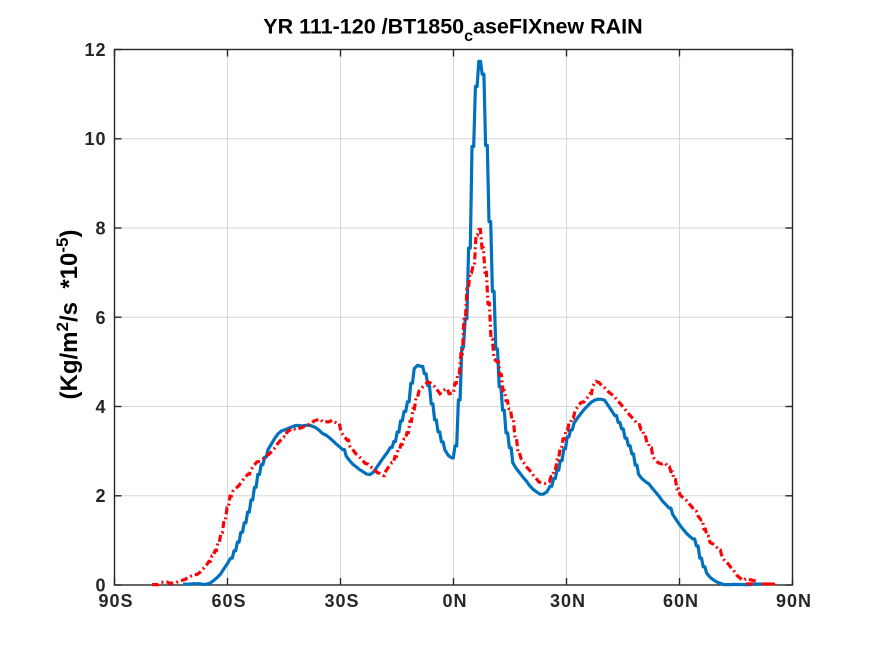  What do you see at coordinates (68, 315) in the screenshot?
I see `svg-text: (Kg/m2/s *10-5)` at bounding box center [68, 315].